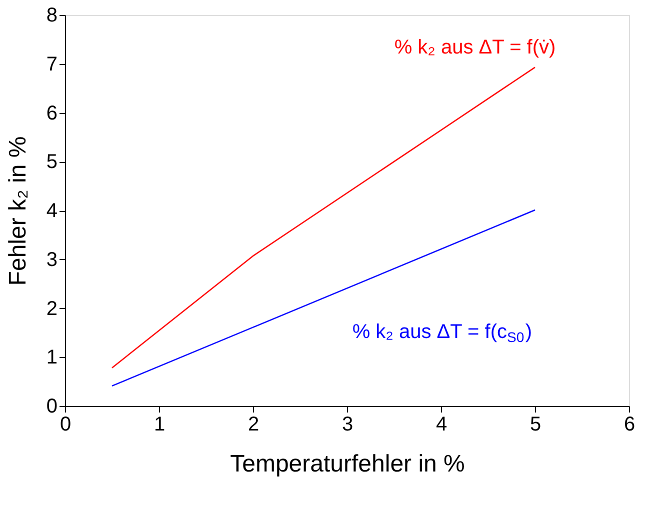 Image resolution: width=671 pixels, height=513 pixels. What do you see at coordinates (66, 425) in the screenshot?
I see `x-tick-label: 0` at bounding box center [66, 425].